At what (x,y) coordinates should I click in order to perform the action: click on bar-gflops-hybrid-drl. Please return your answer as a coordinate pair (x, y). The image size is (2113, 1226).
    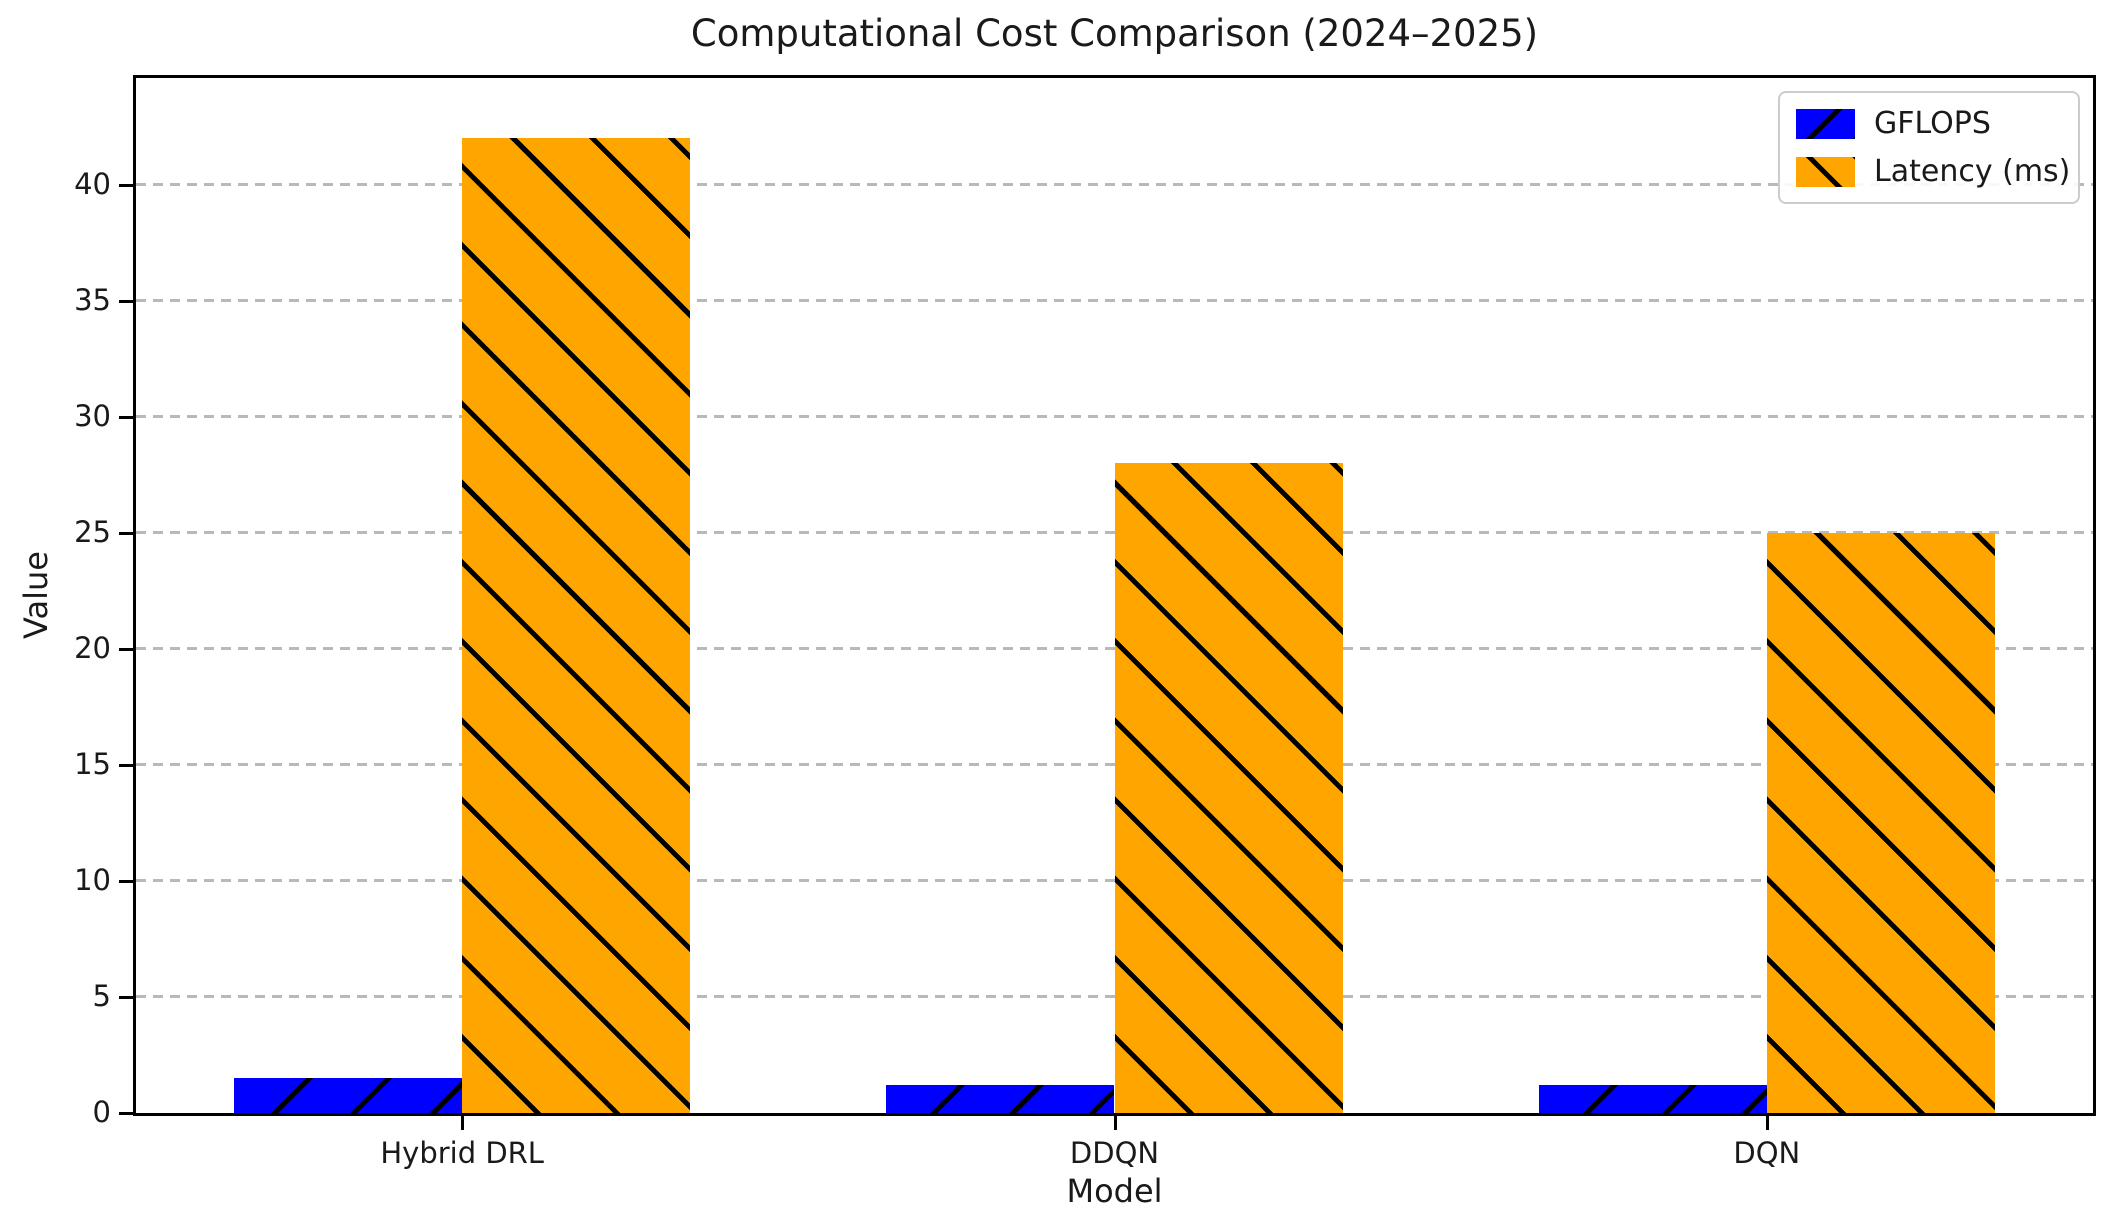
    Looking at the image, I should click on (348, 1095).